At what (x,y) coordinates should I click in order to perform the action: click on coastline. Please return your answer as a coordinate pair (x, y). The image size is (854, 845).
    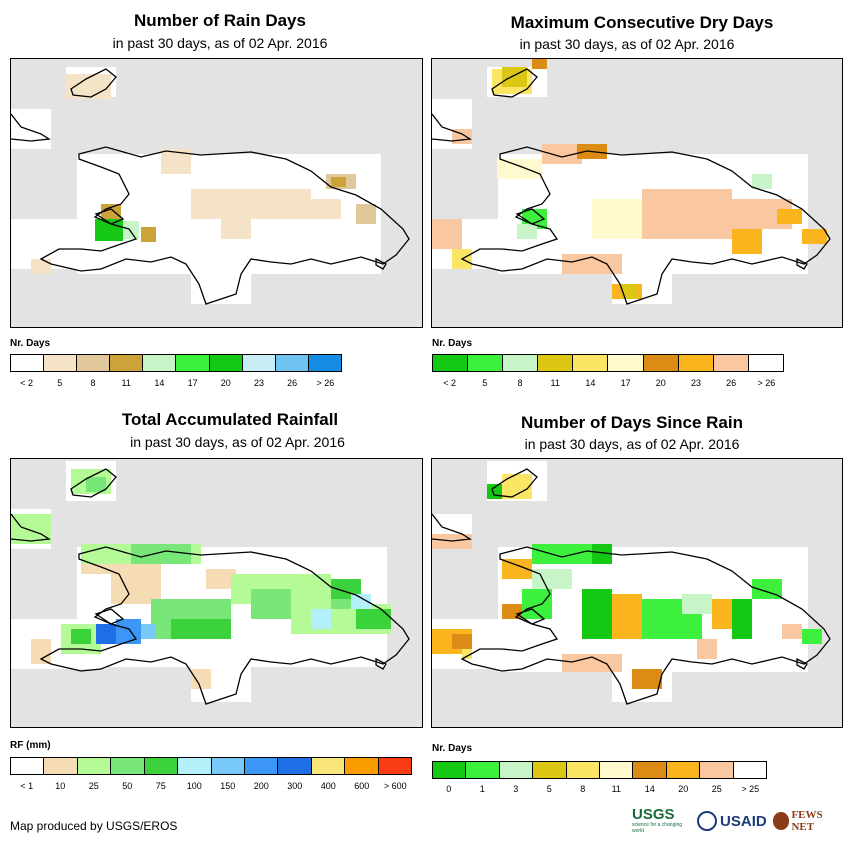
    Looking at the image, I should click on (210, 186).